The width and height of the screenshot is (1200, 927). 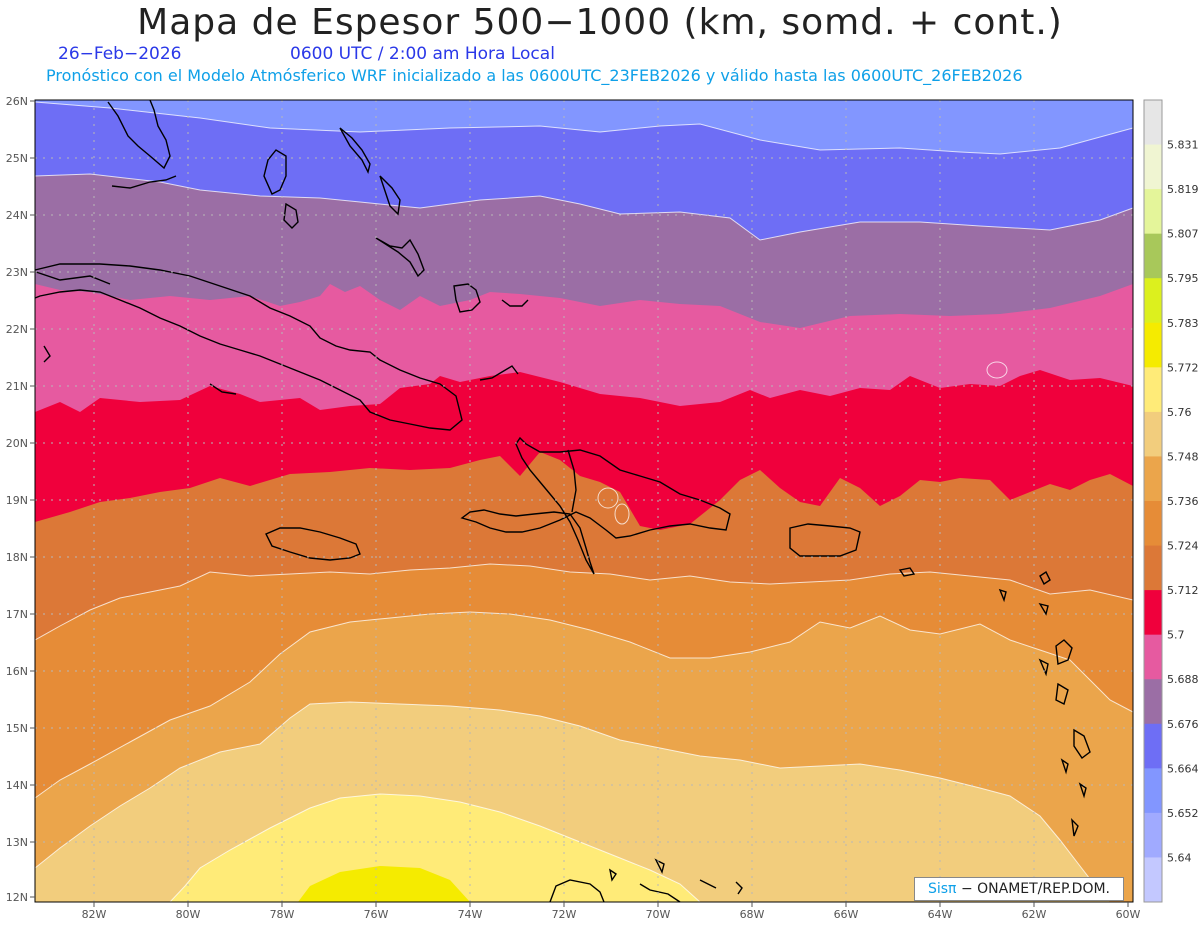 I want to click on colorbar-label: 5.688, so click(x=1183, y=679).